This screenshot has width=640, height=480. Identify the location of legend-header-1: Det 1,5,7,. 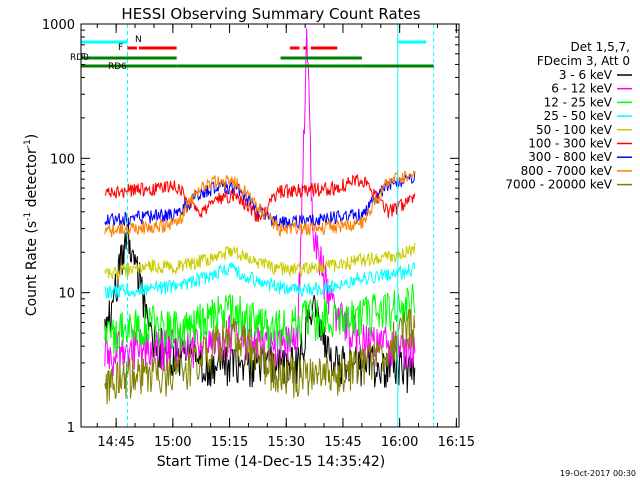
(601, 47).